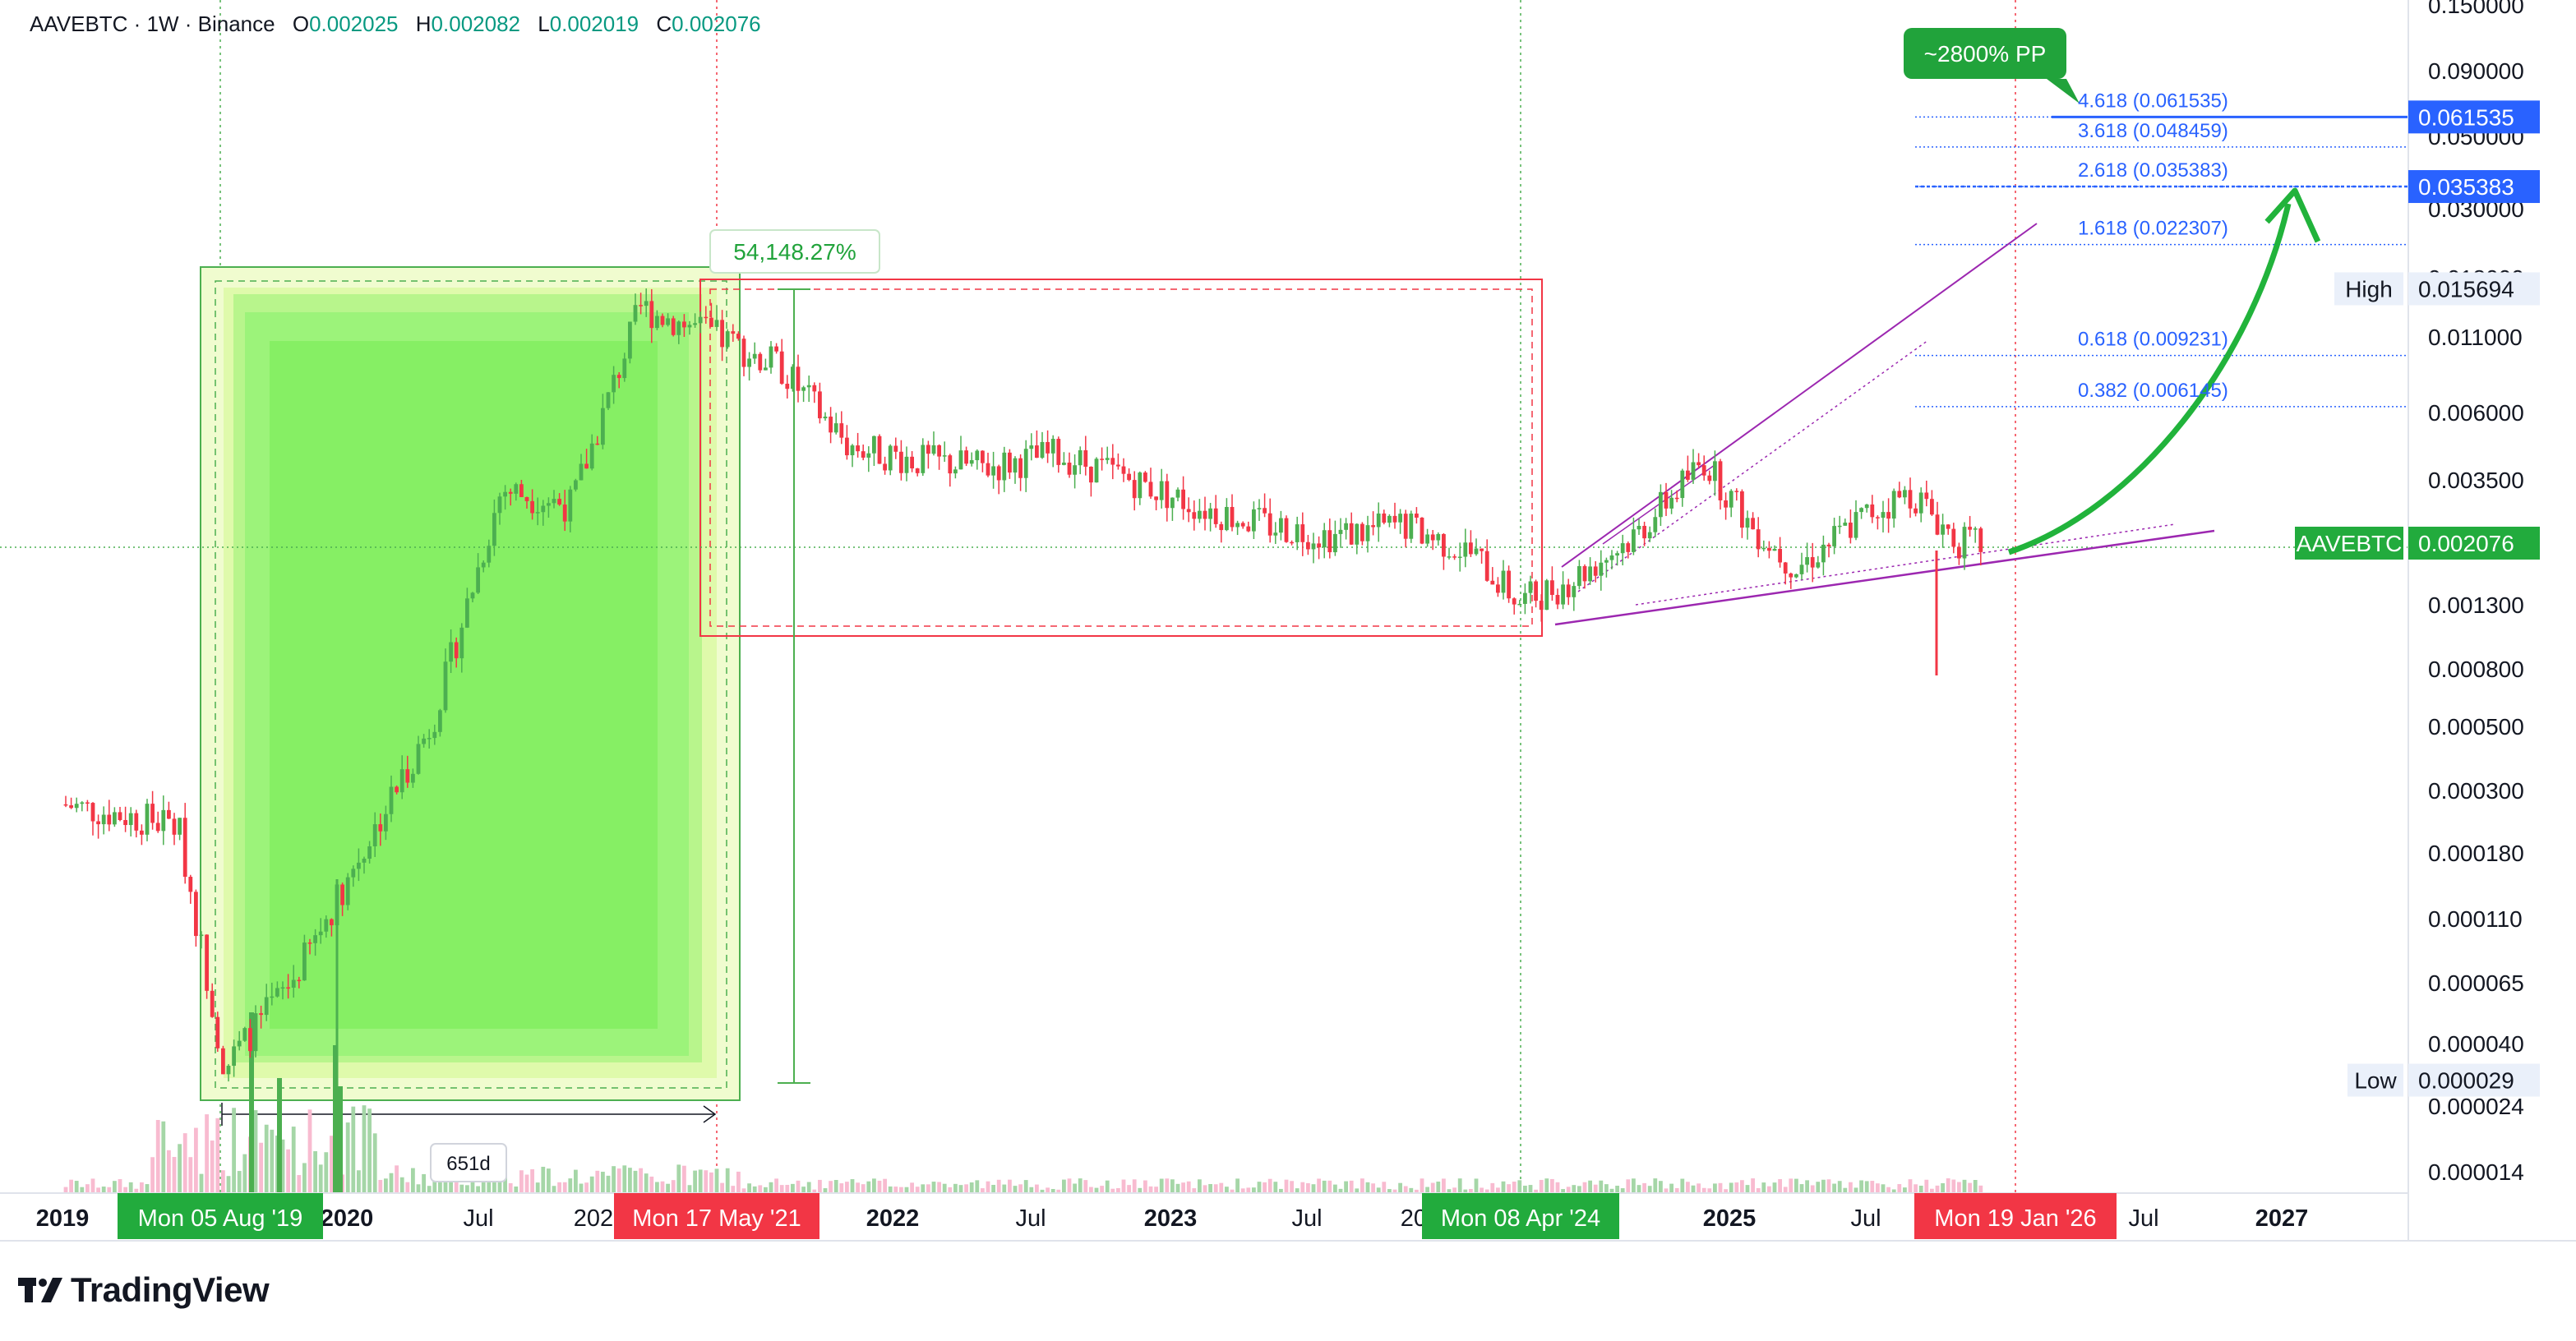 The width and height of the screenshot is (2576, 1341). Describe the element at coordinates (1520, 1216) in the screenshot. I see `date-marker: Mon 08 Apr '24` at that location.